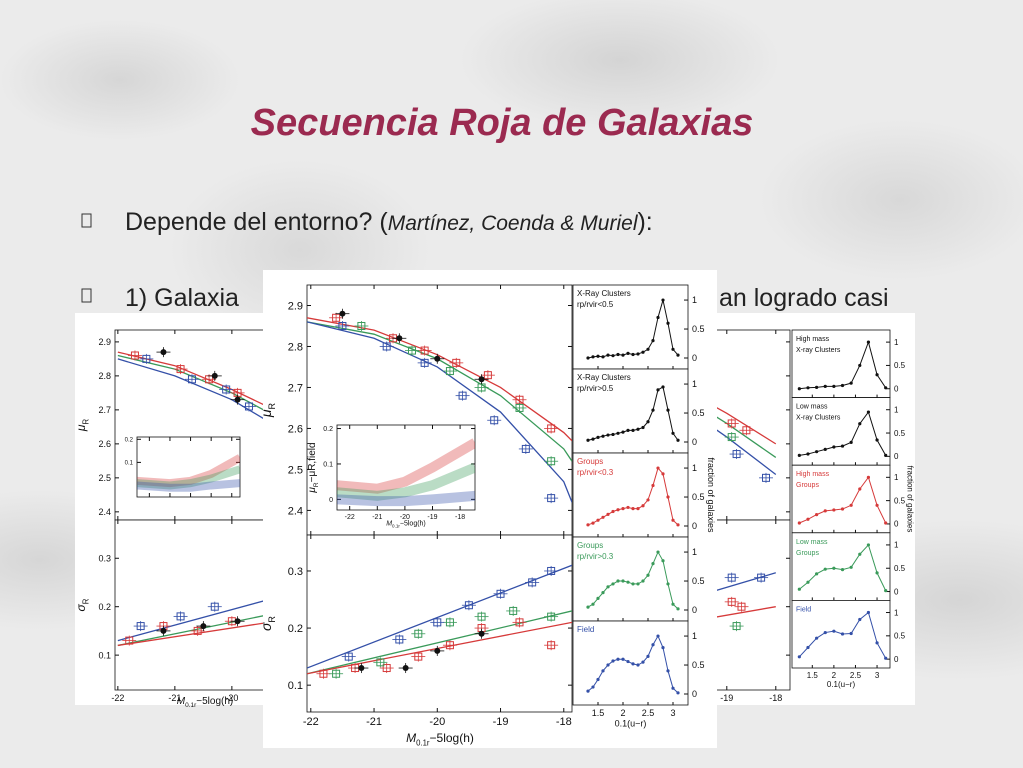 The height and width of the screenshot is (768, 1023). I want to click on plot-frame, so click(406, 467).